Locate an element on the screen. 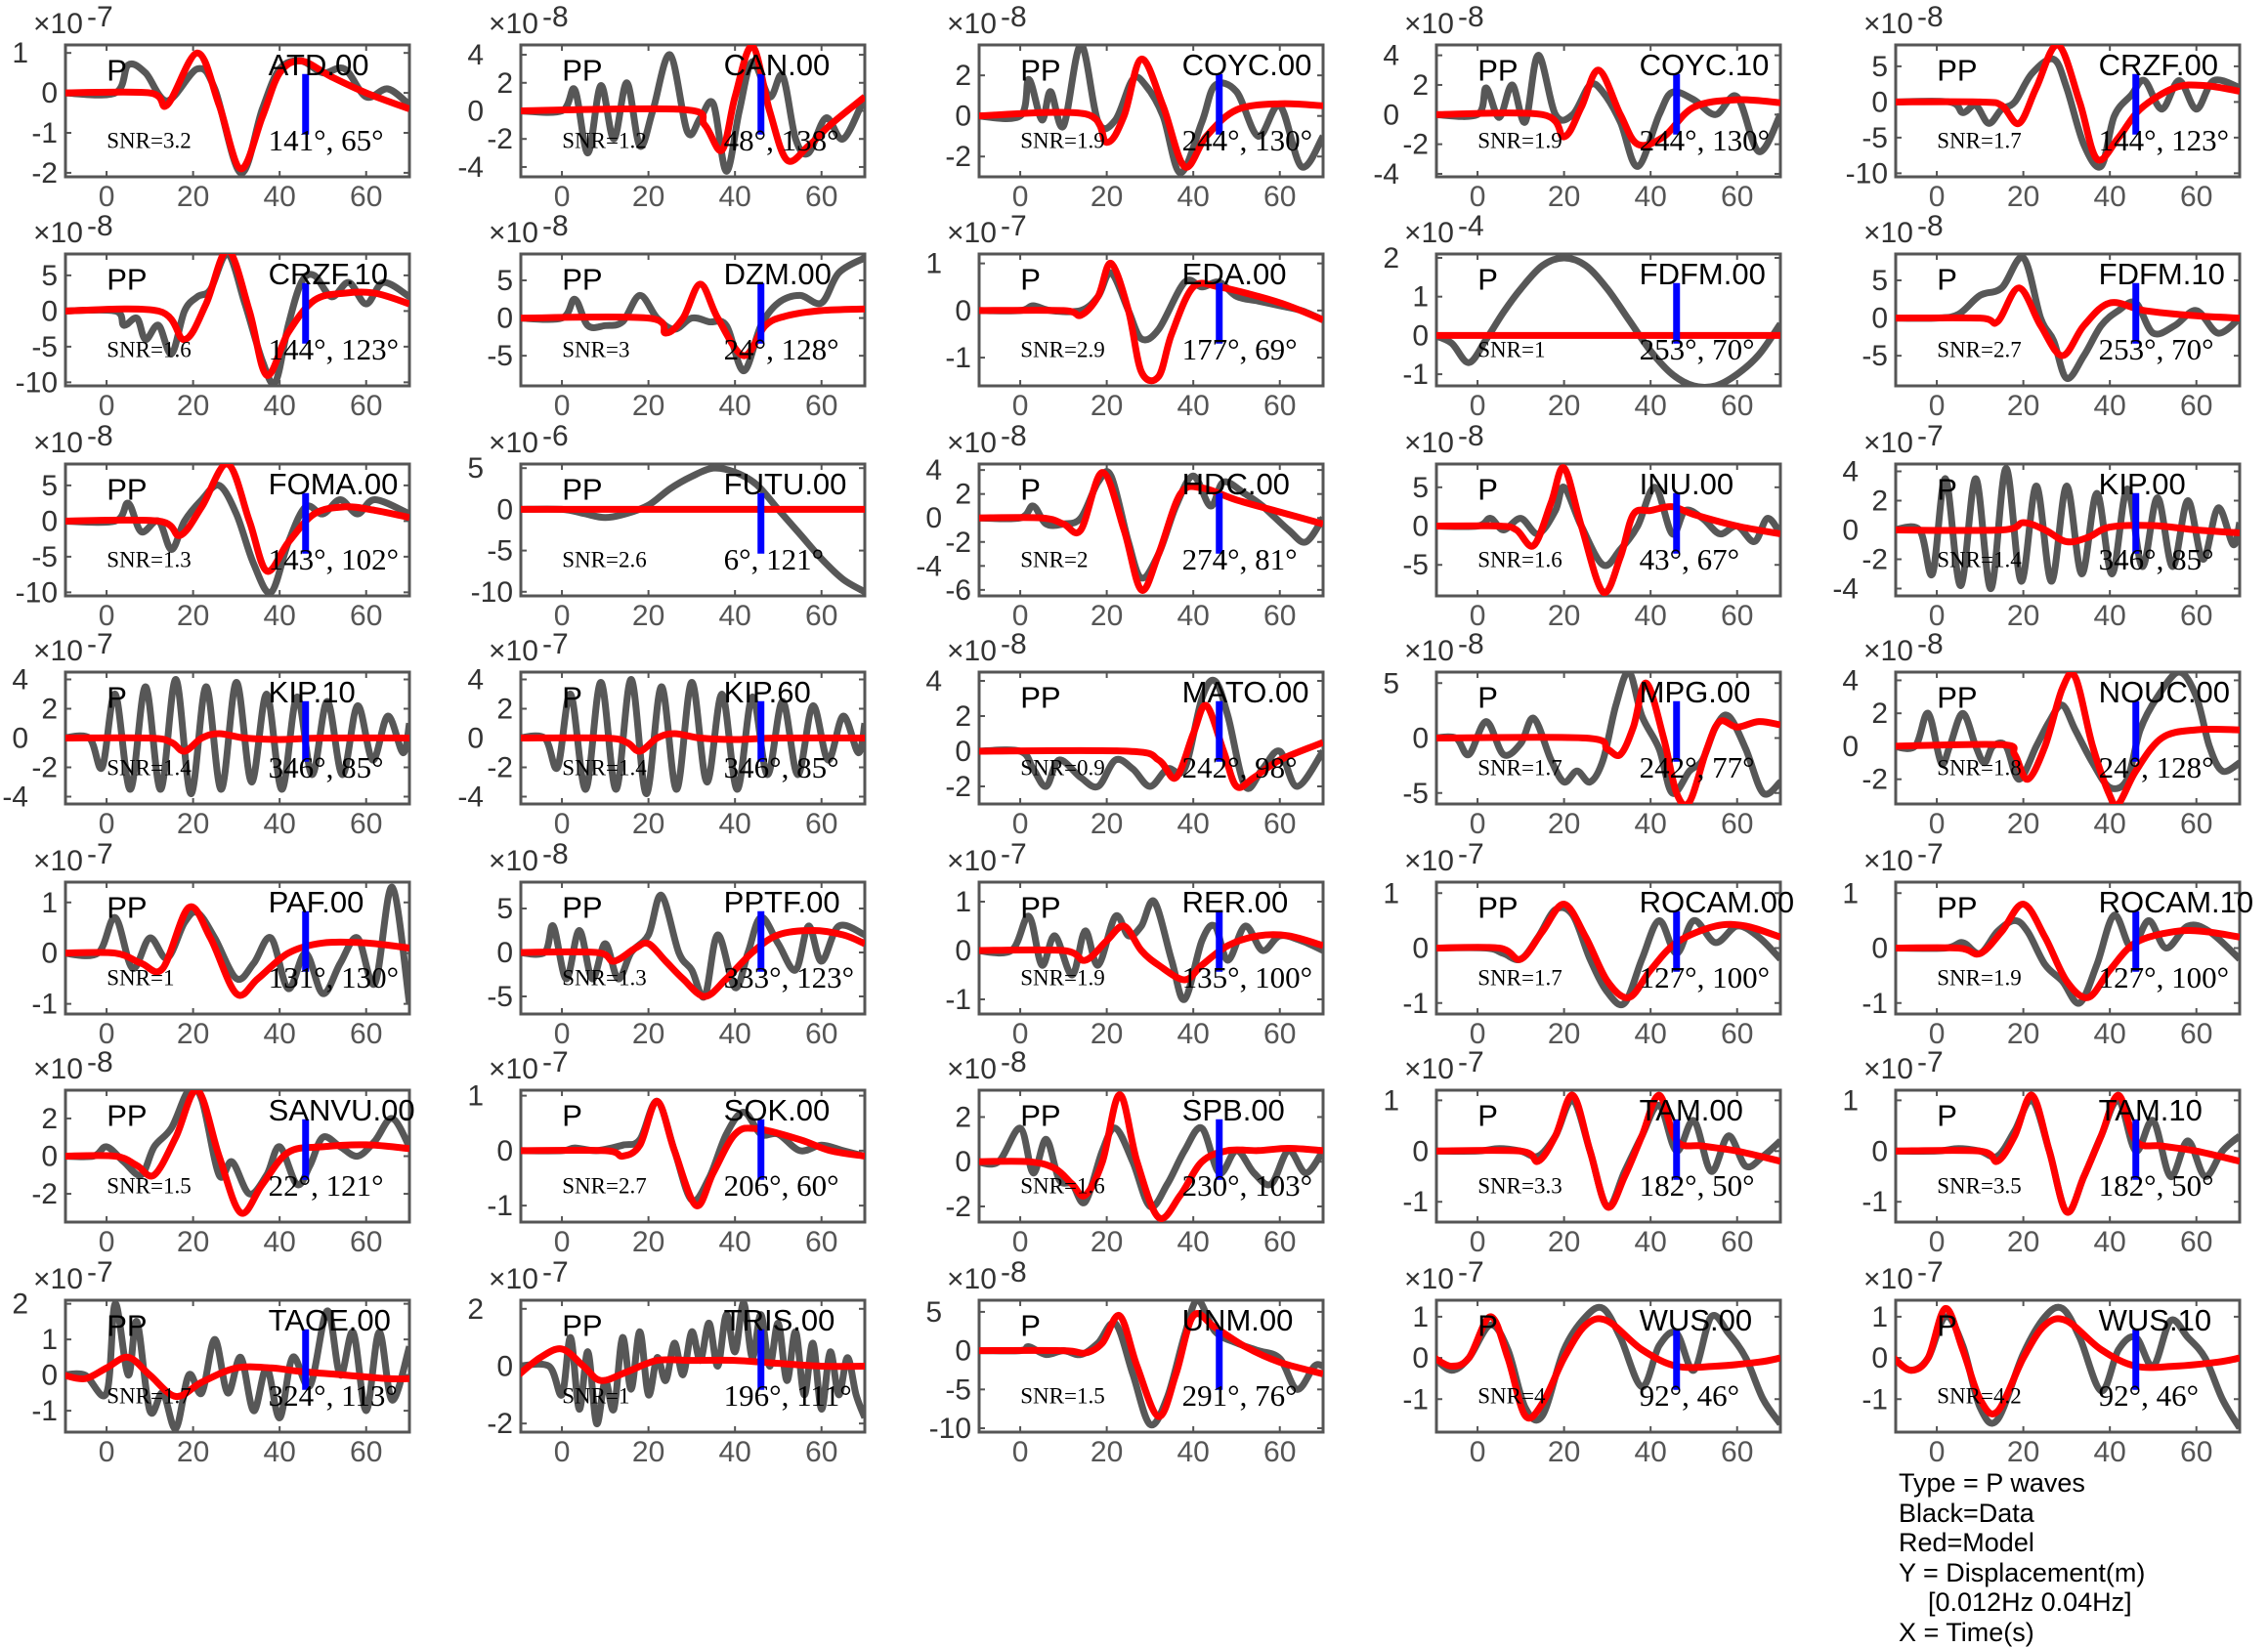  legend-type: Type = P waves is located at coordinates (1992, 1483).